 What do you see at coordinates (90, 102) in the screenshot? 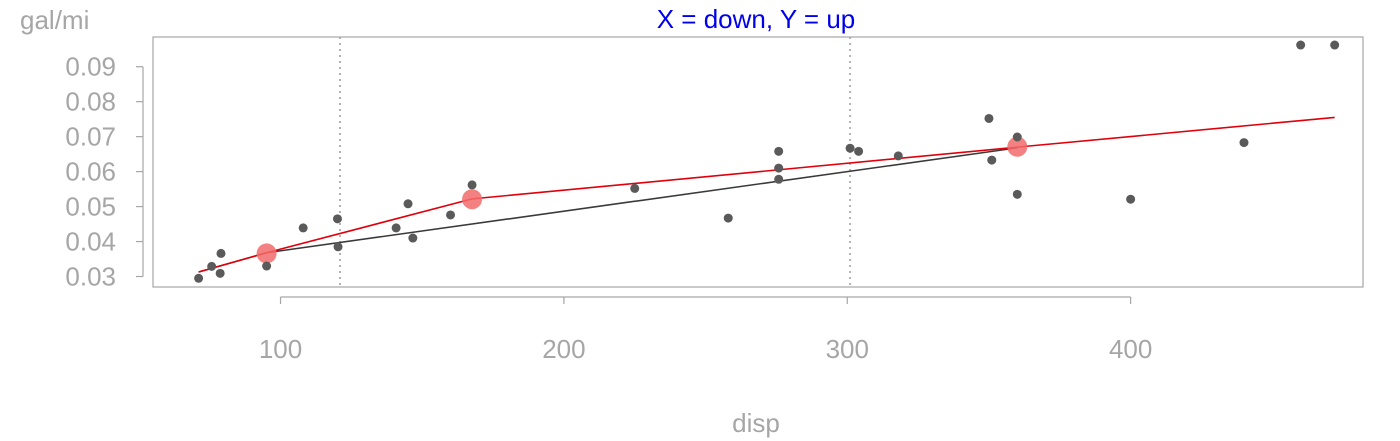
I see `y-tick-label: 0.08` at bounding box center [90, 102].